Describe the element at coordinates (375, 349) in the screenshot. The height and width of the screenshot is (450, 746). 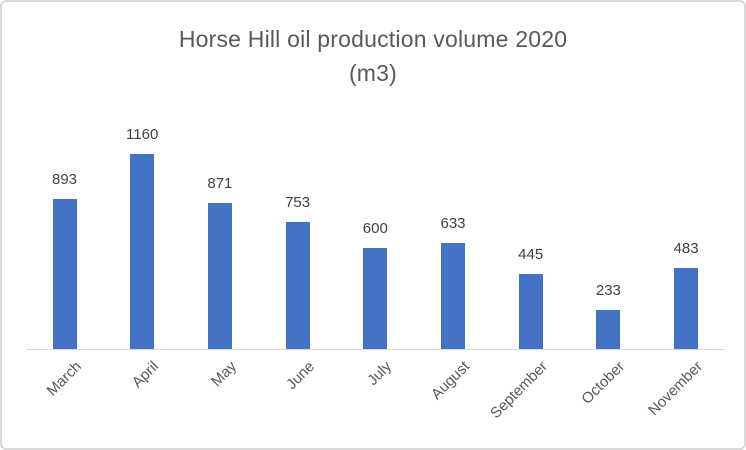
I see `x-axis-line` at that location.